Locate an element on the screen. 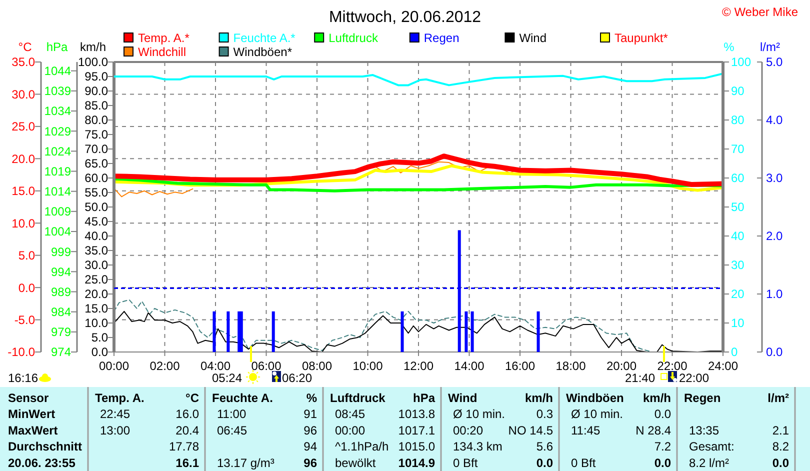  y2-tick-label: 1044 is located at coordinates (58, 71).